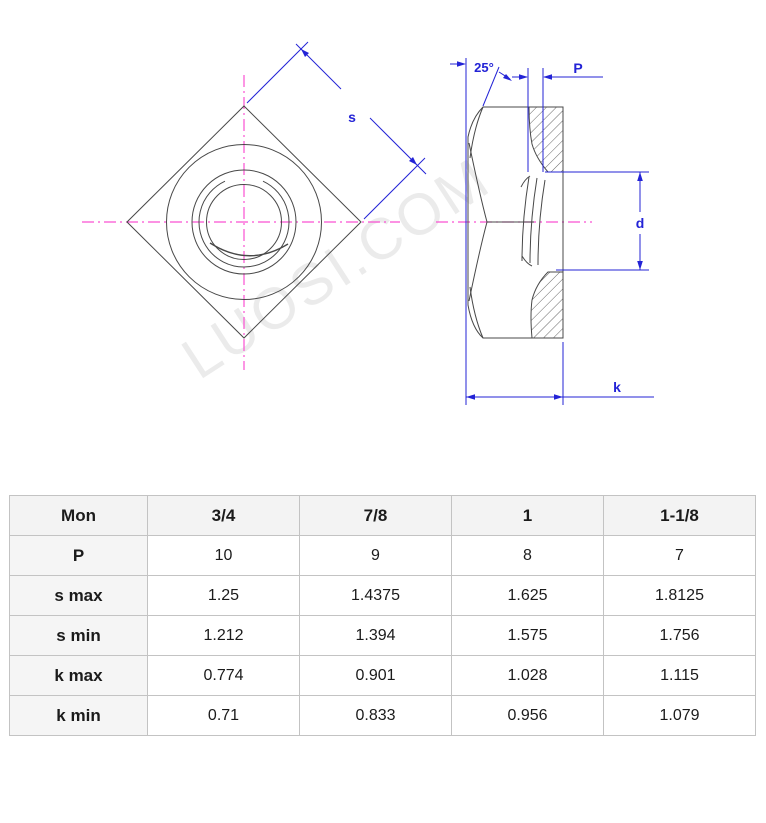  I want to click on cell-value: 1.756, so click(679, 635).